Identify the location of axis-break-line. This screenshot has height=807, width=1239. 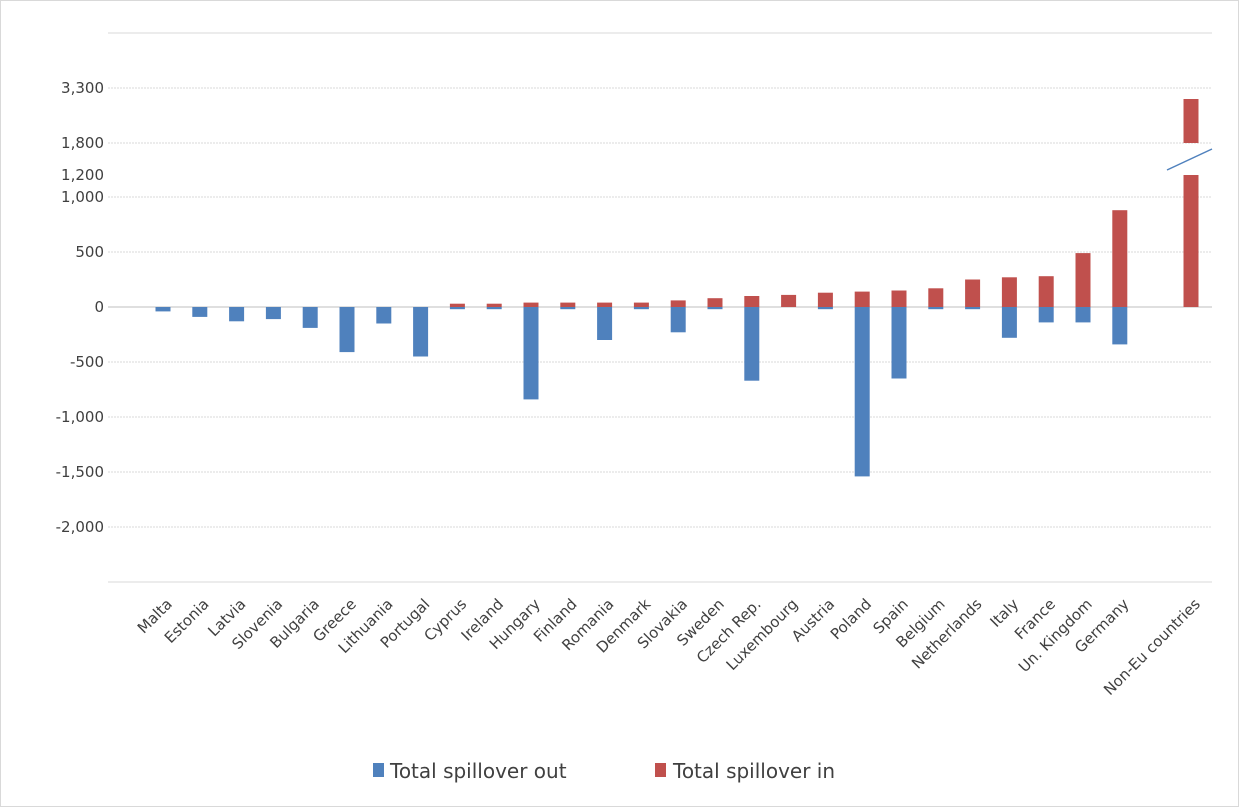
(1189, 159).